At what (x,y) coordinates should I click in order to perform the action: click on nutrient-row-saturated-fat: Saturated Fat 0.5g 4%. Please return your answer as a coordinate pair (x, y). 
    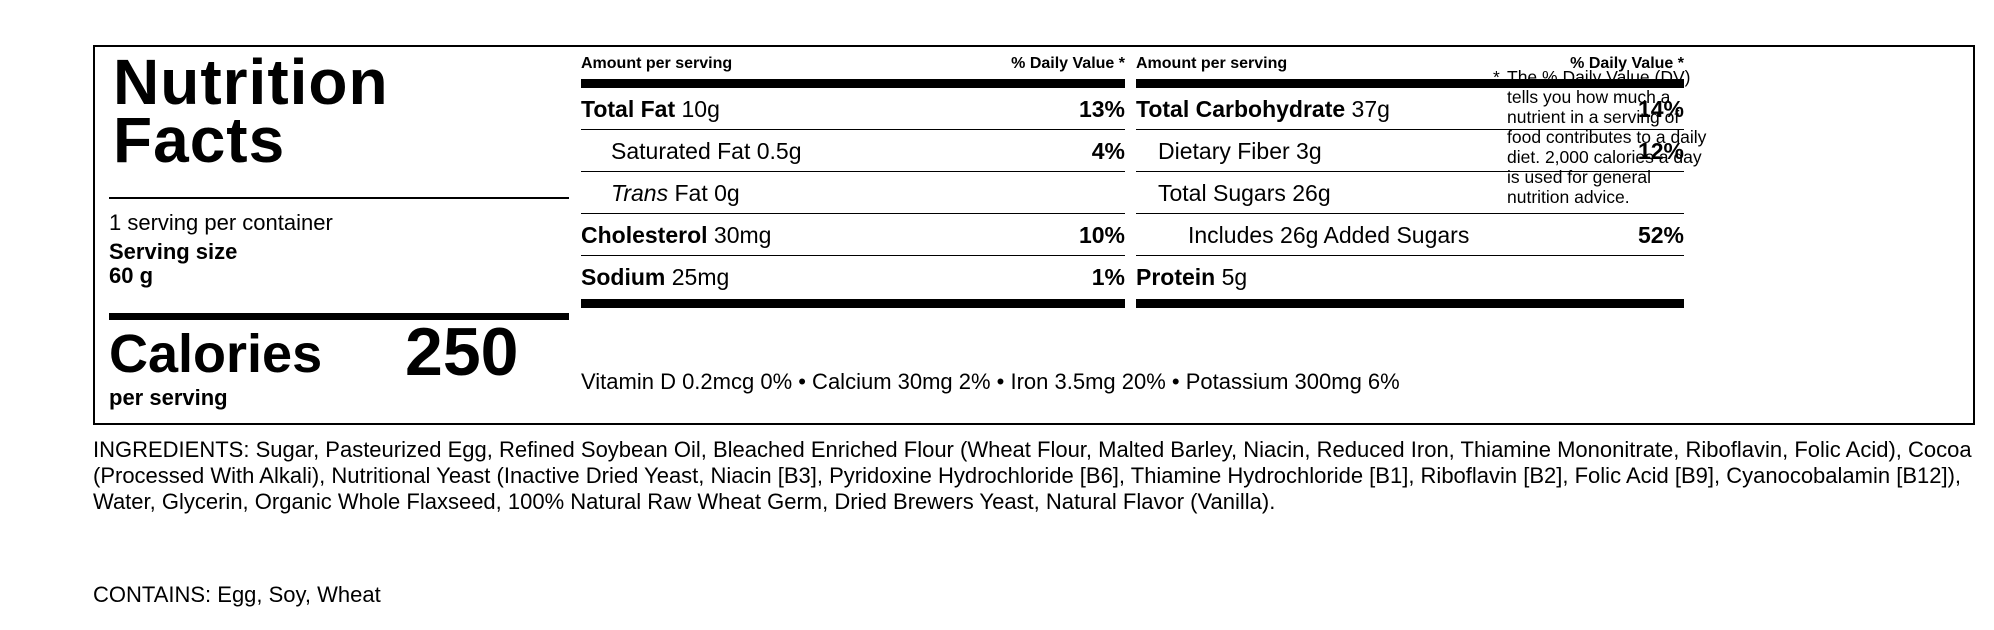
    Looking at the image, I should click on (853, 151).